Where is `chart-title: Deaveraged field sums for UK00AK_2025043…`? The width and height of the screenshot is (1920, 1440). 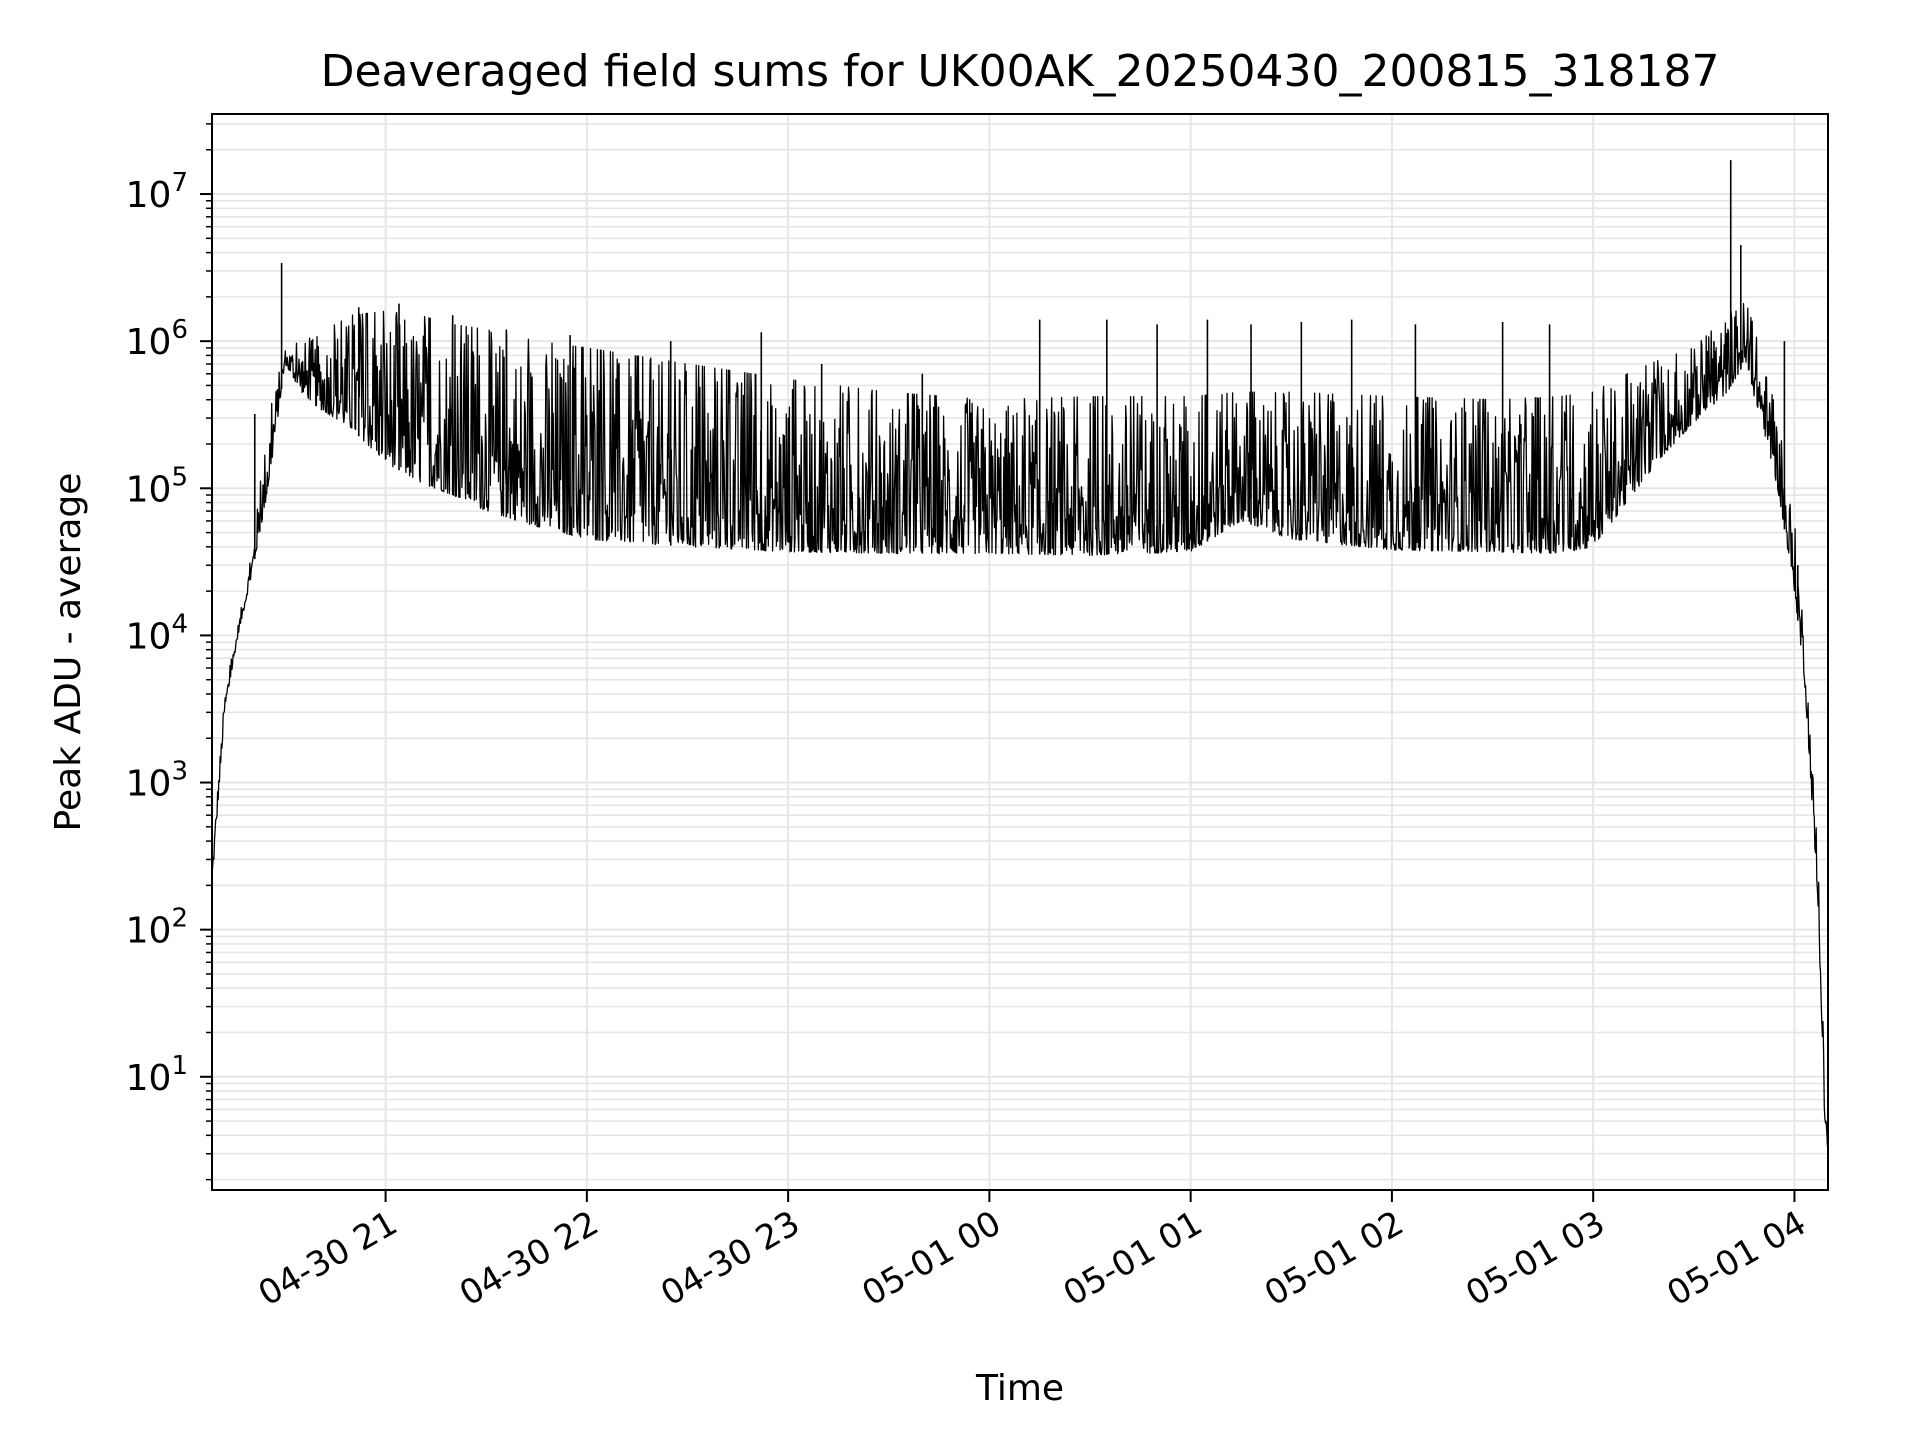 chart-title: Deaveraged field sums for UK00AK_2025043… is located at coordinates (1020, 71).